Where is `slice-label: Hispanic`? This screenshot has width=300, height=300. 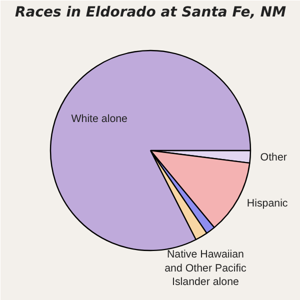
slice-label: Hispanic is located at coordinates (267, 203).